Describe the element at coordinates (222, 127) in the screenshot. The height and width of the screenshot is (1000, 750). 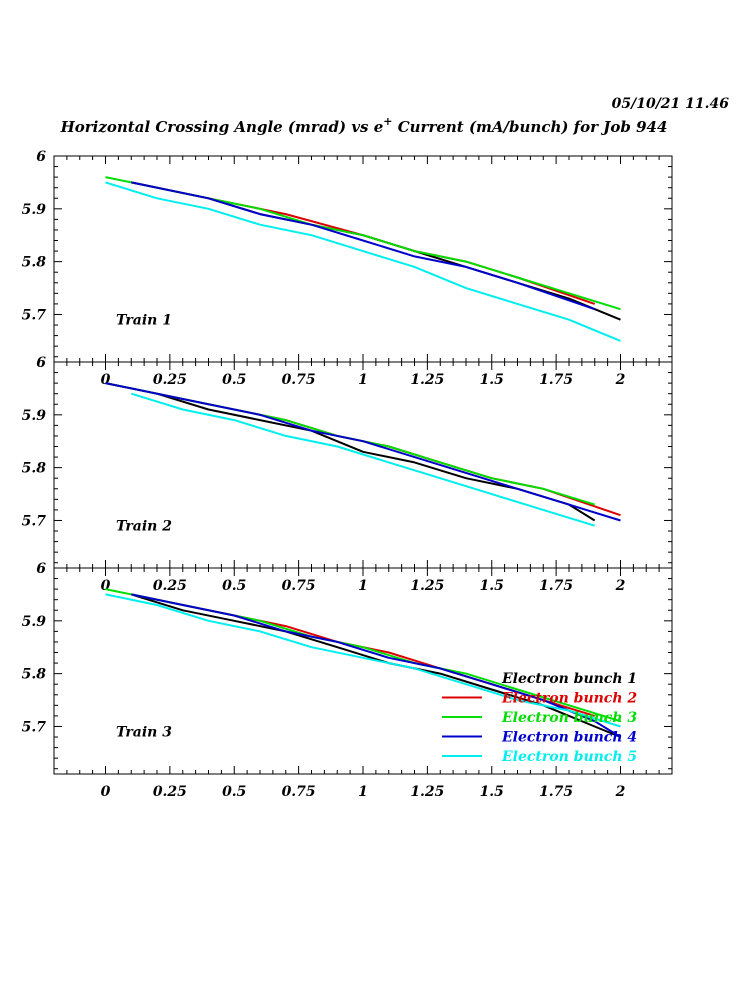
I see `chart-title-main: Horizontal Crossing Angle (mrad) vs e` at that location.